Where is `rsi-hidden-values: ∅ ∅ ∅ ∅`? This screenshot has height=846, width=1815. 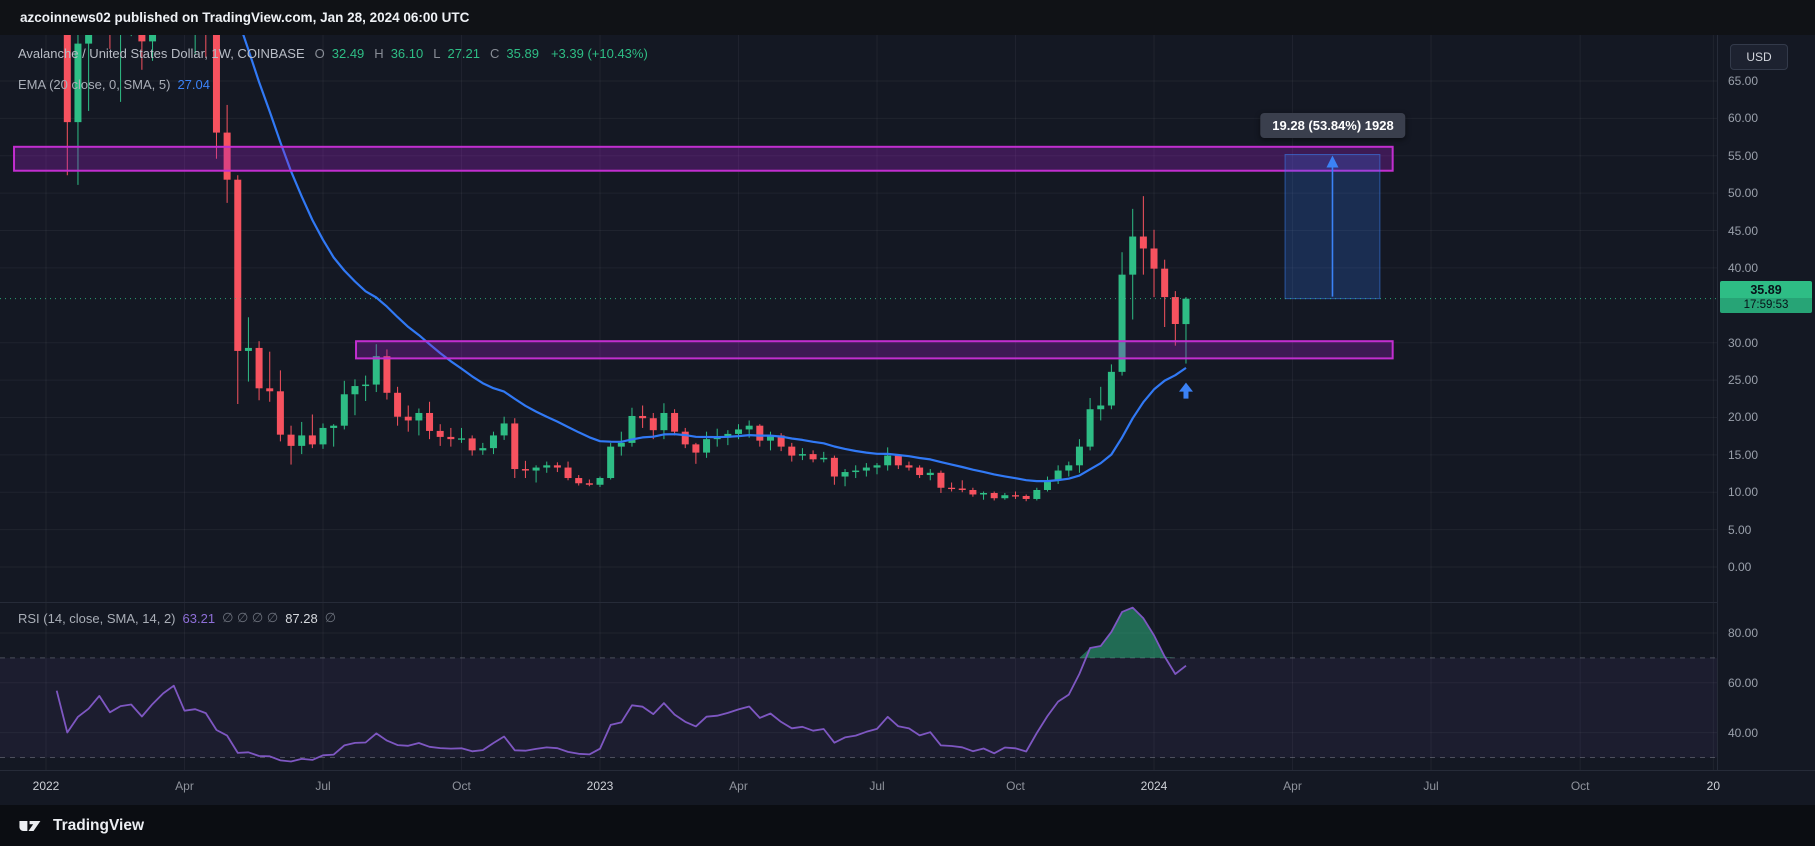 rsi-hidden-values: ∅ ∅ ∅ ∅ is located at coordinates (250, 617).